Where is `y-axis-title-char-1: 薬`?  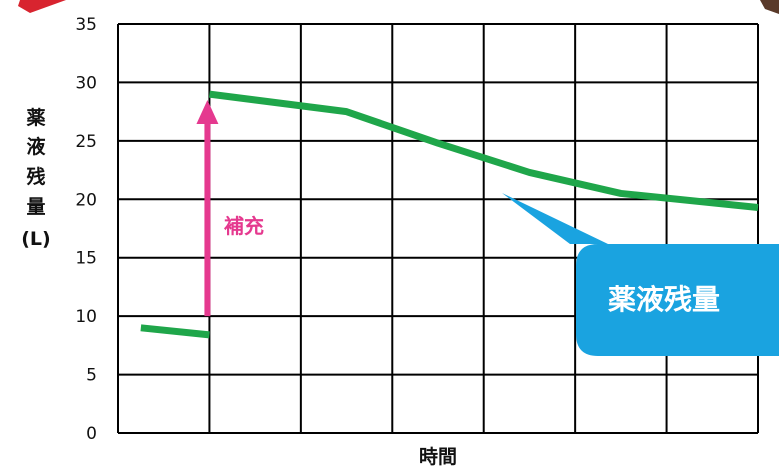 y-axis-title-char-1: 薬 is located at coordinates (35, 117).